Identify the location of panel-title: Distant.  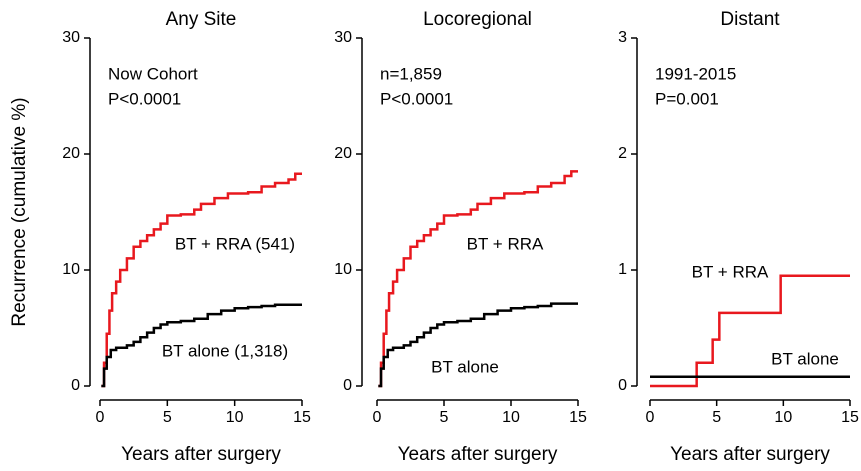
(750, 19).